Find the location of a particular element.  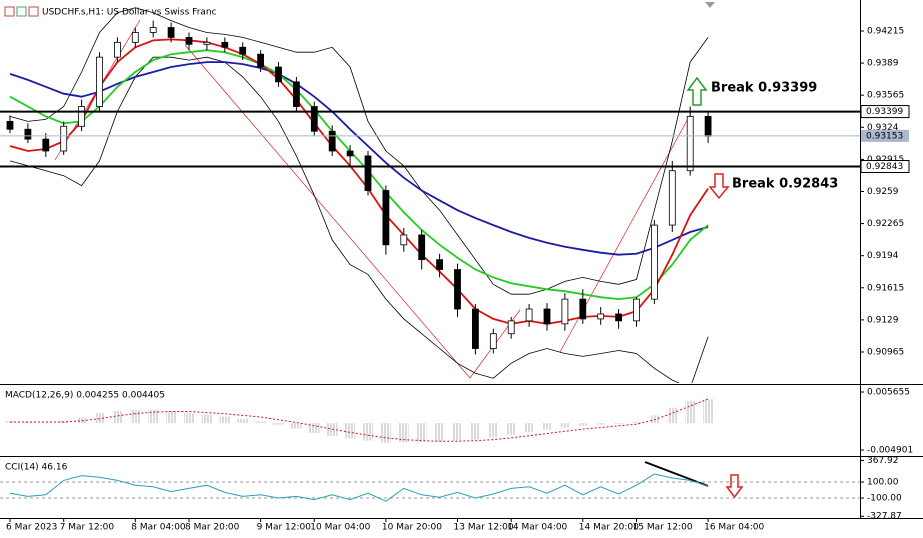

y-tick-label: 100.00 is located at coordinates (883, 483).